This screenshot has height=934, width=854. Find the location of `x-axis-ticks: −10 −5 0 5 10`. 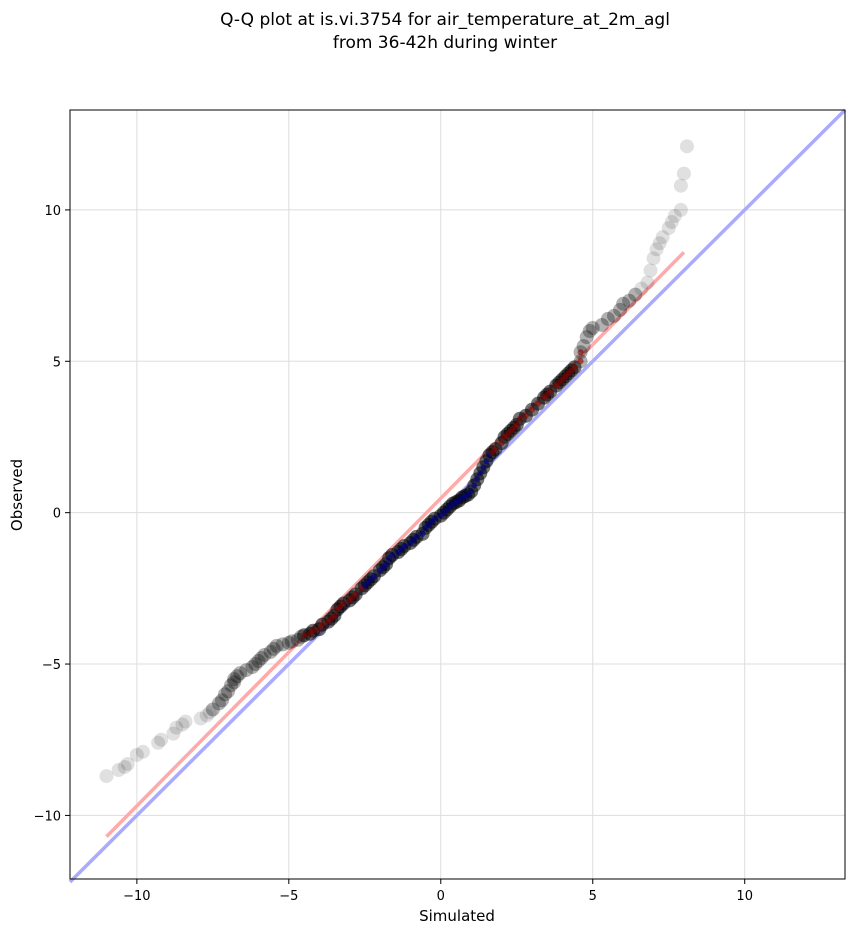

x-axis-ticks: −10 −5 0 5 10 is located at coordinates (438, 891).